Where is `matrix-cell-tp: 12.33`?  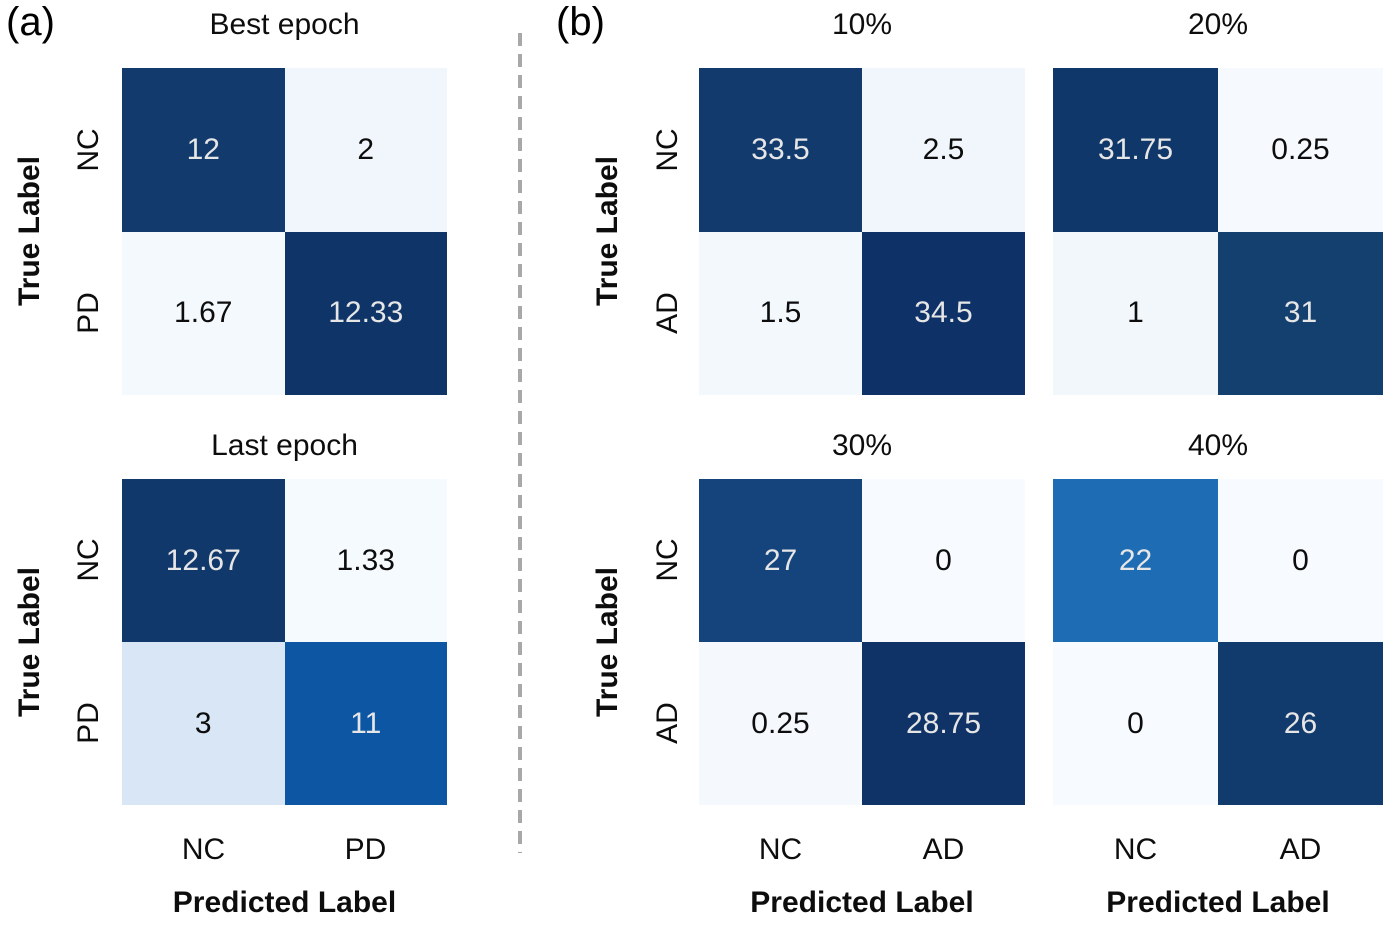
matrix-cell-tp: 12.33 is located at coordinates (365, 313).